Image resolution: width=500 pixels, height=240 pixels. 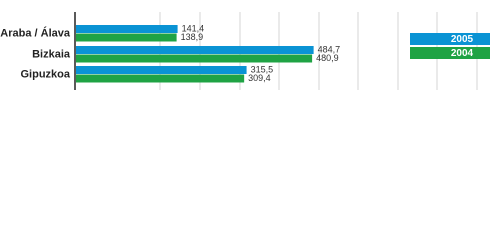 I want to click on value-label: 484,7, so click(x=329, y=50).